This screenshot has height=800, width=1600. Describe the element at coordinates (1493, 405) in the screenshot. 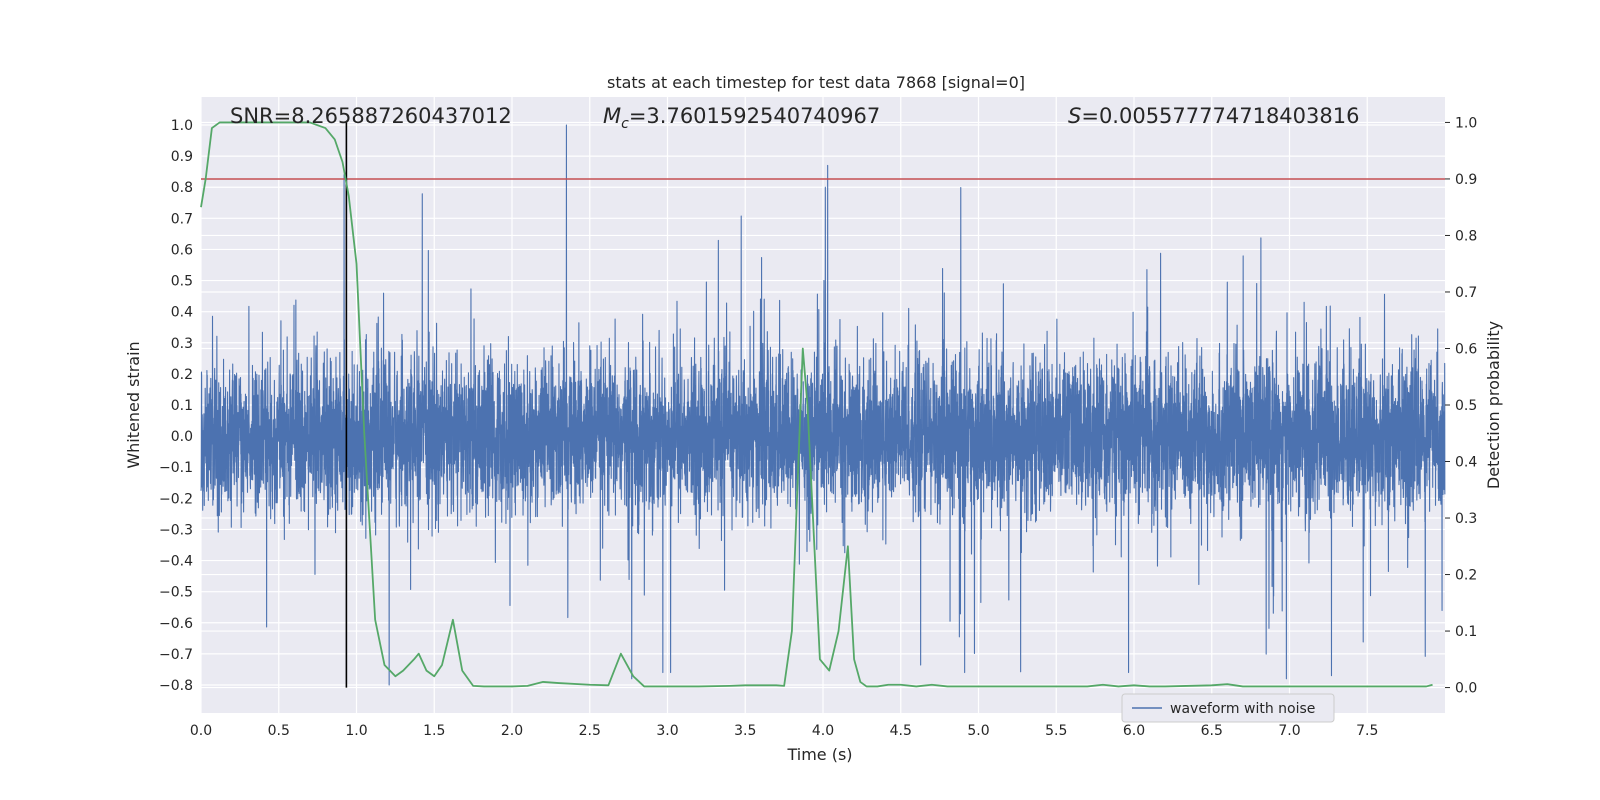

I see `y2-axis-label: Detection probability` at that location.